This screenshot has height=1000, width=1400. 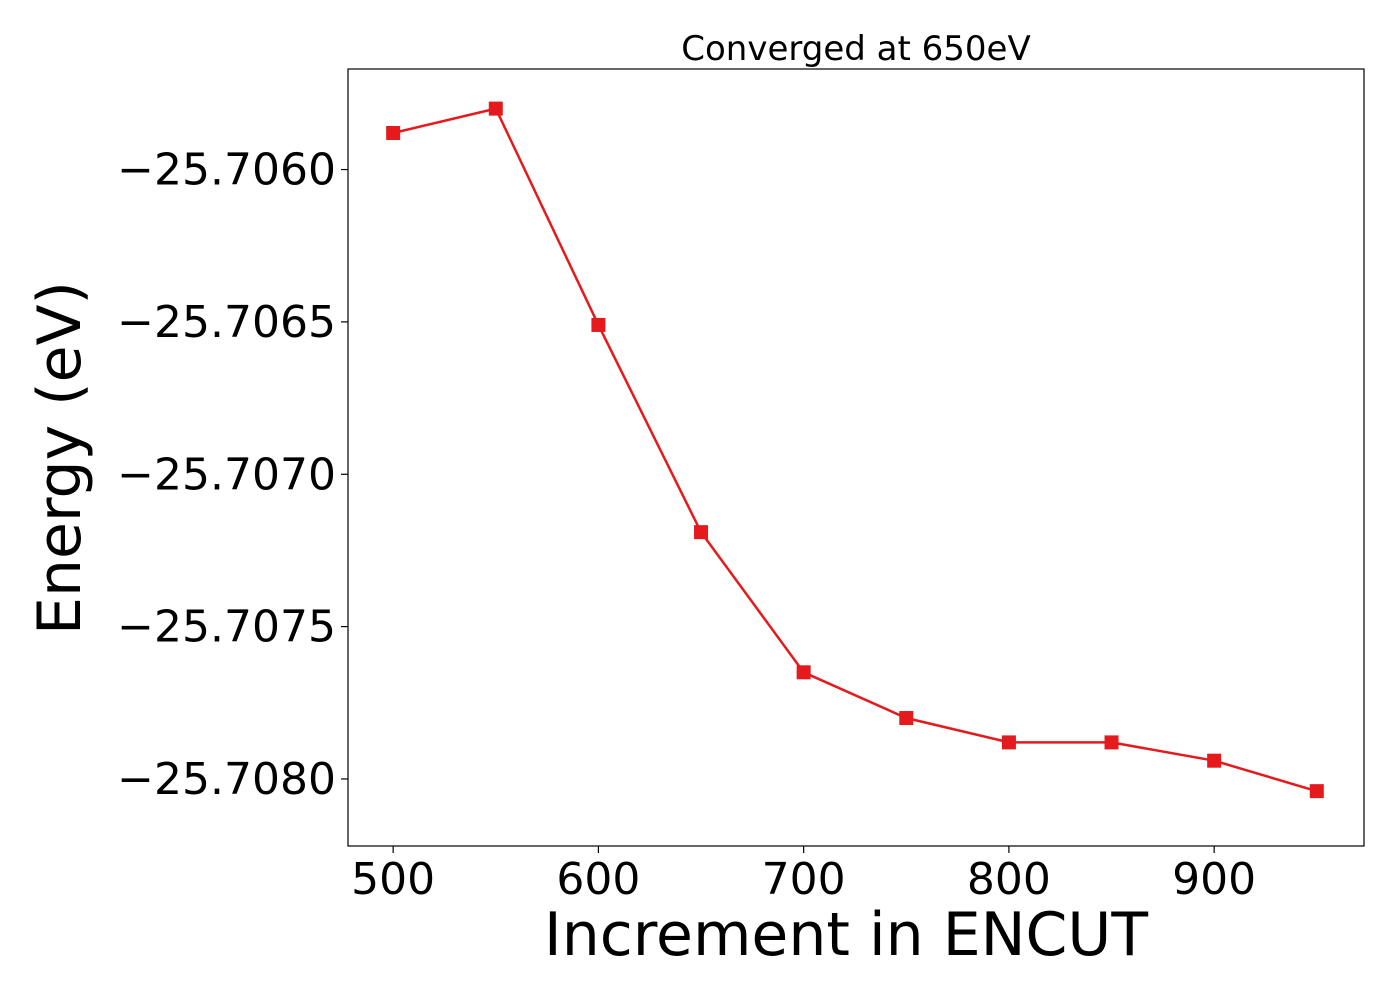 I want to click on x-tick-label: 600, so click(x=598, y=879).